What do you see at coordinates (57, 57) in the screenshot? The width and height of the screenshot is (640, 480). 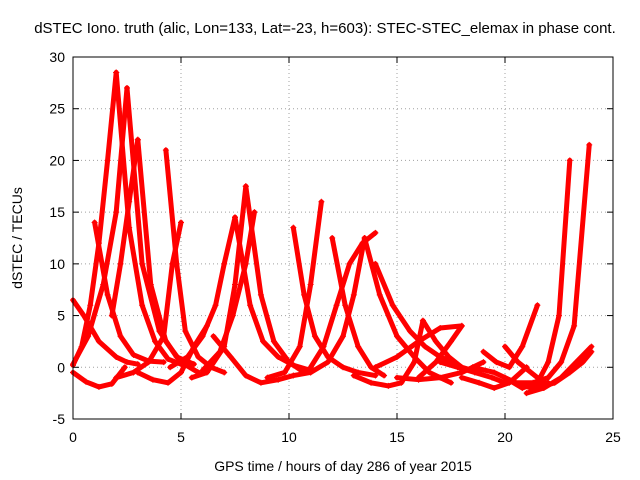 I see `y-tick-label: 30` at bounding box center [57, 57].